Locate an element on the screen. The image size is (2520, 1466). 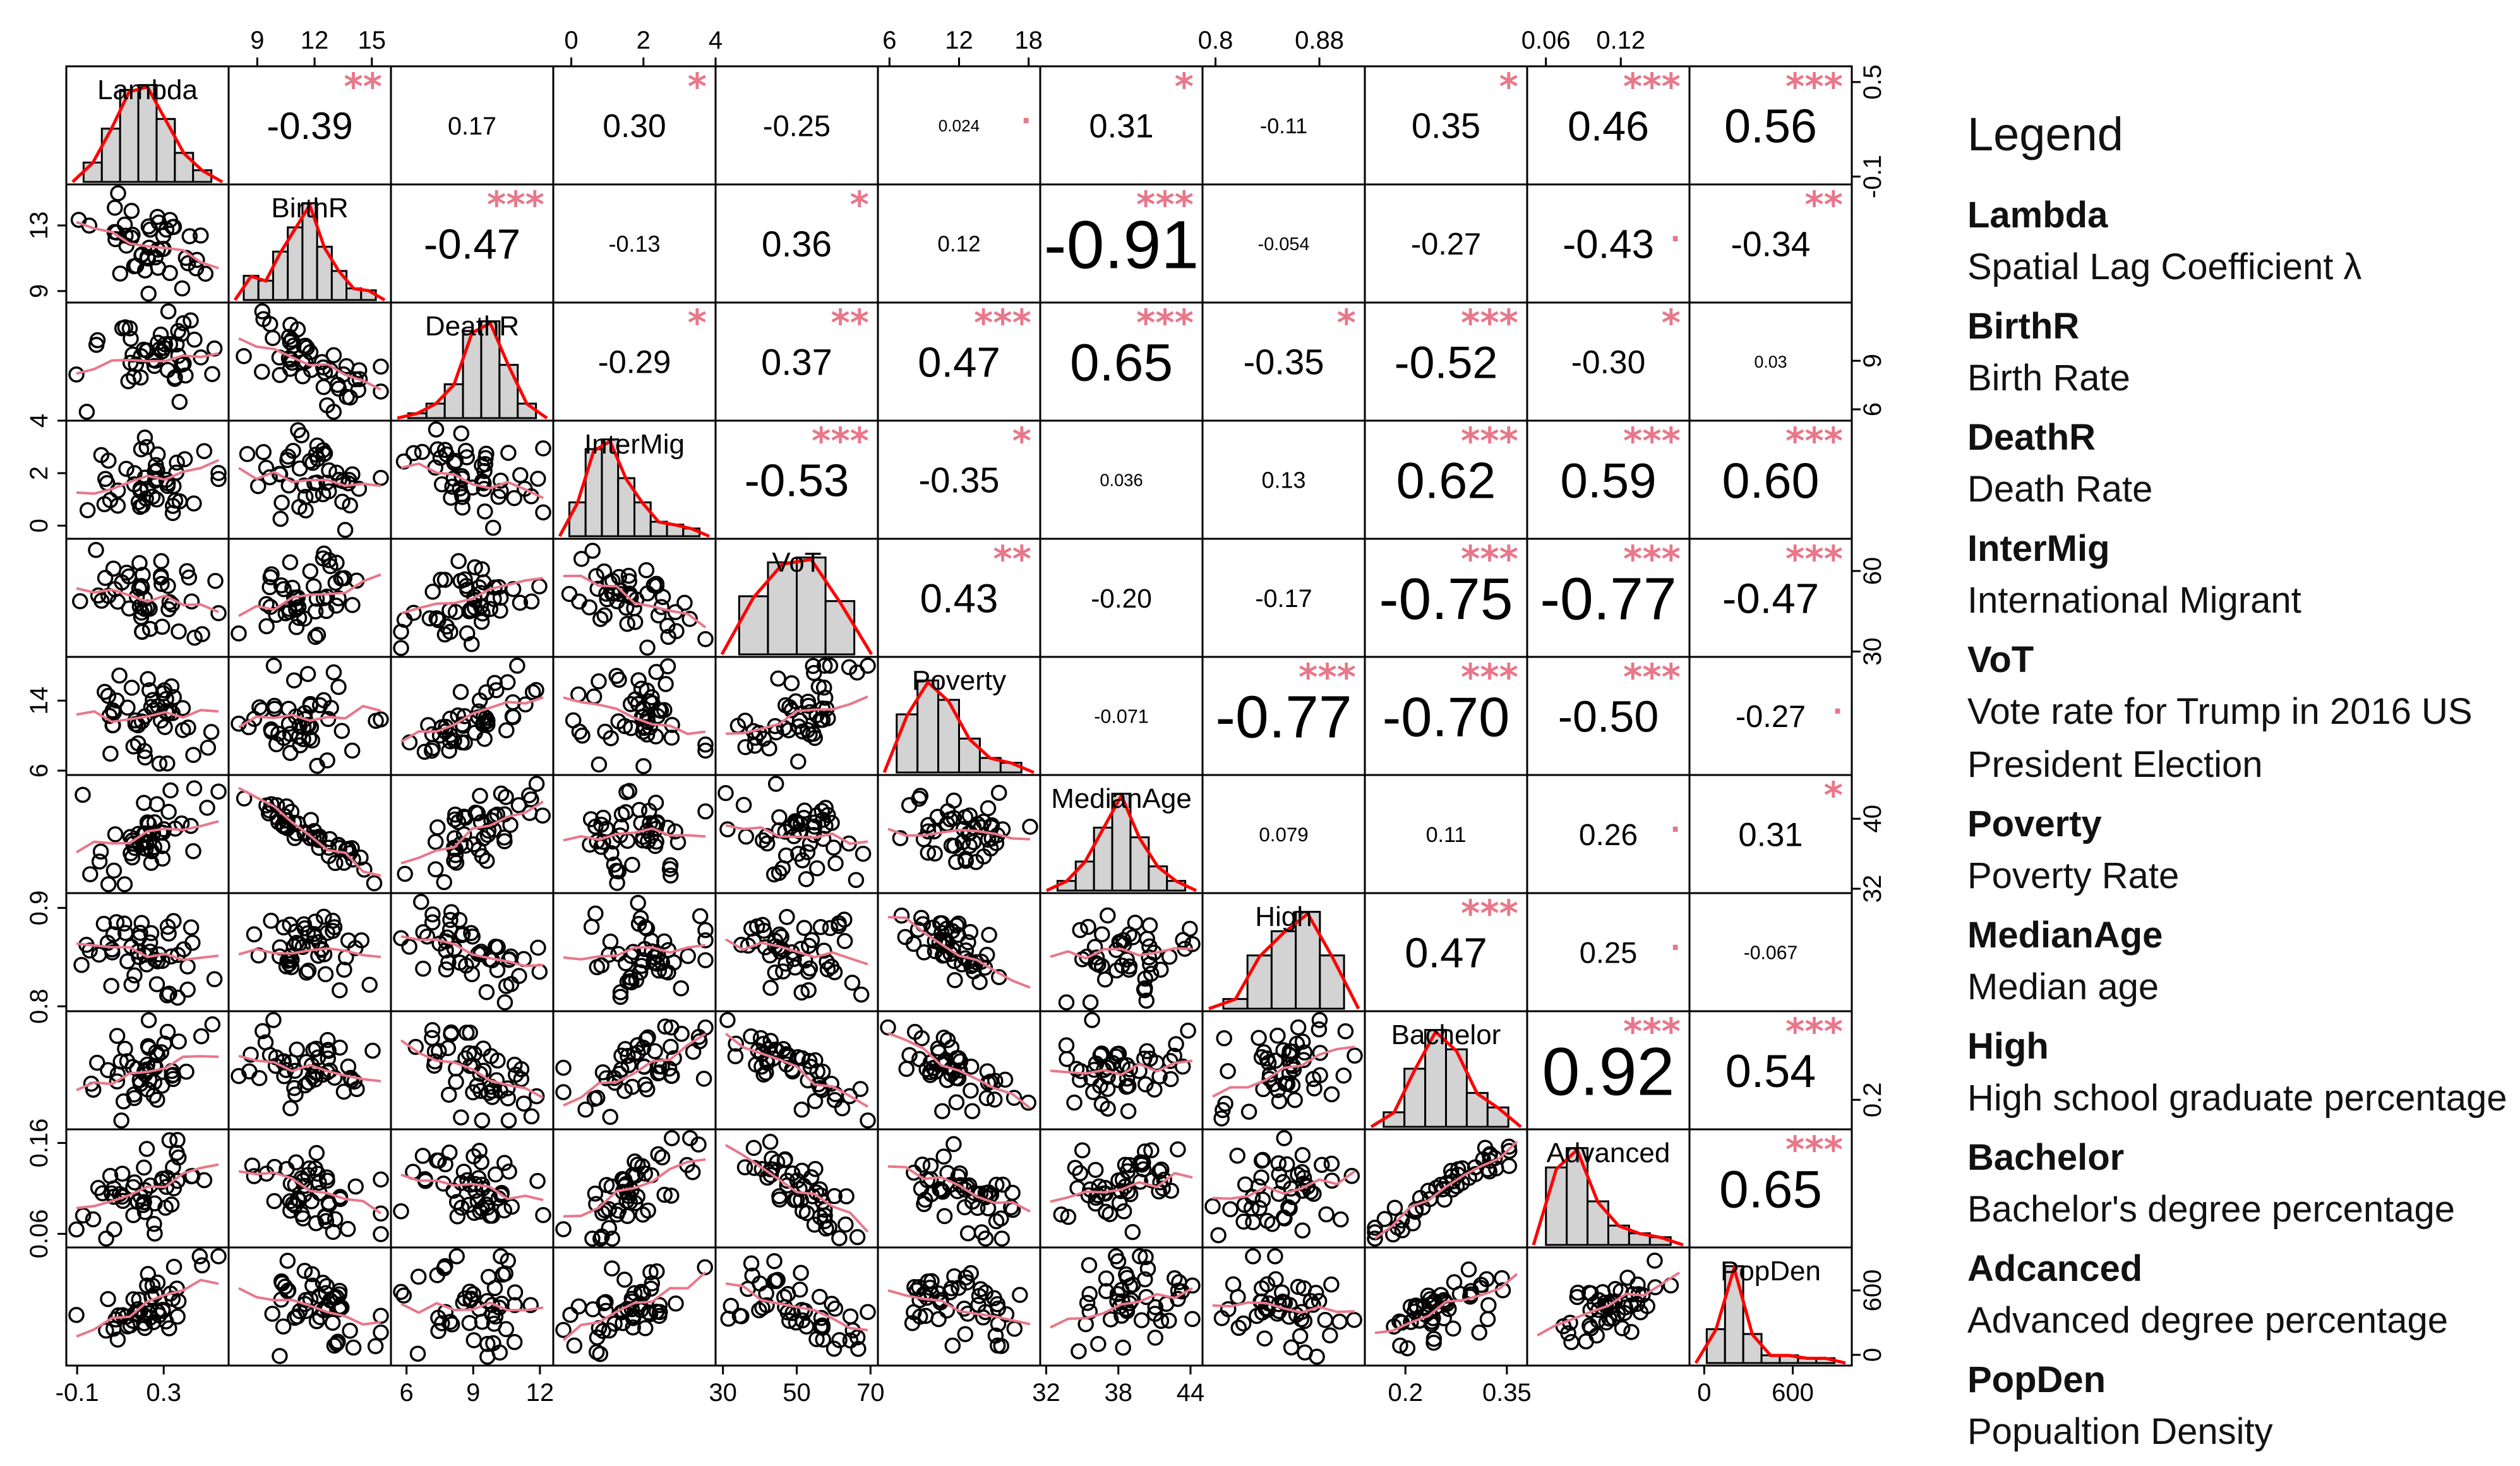
legend-item-popden: PopDen Popualtion Density is located at coordinates (2239, 1406).